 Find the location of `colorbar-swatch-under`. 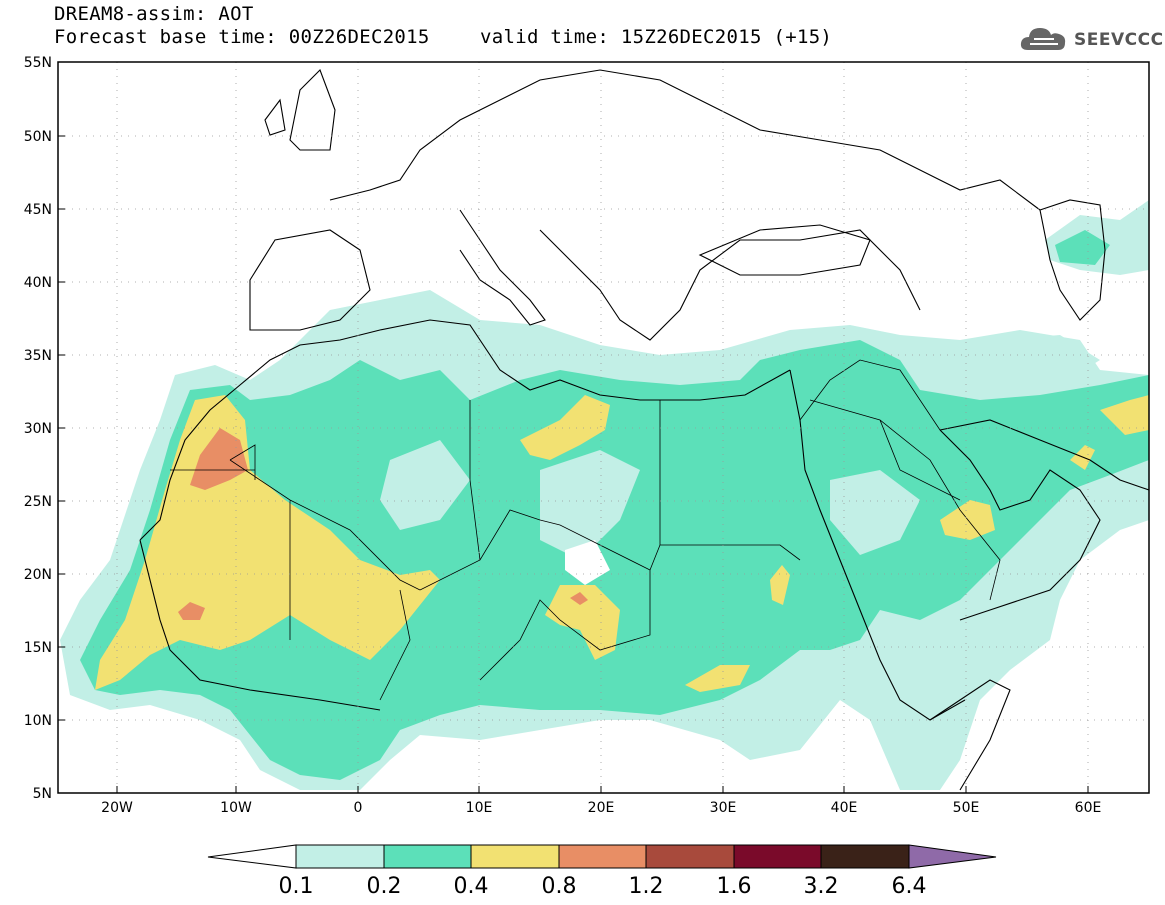

colorbar-swatch-under is located at coordinates (252, 856).